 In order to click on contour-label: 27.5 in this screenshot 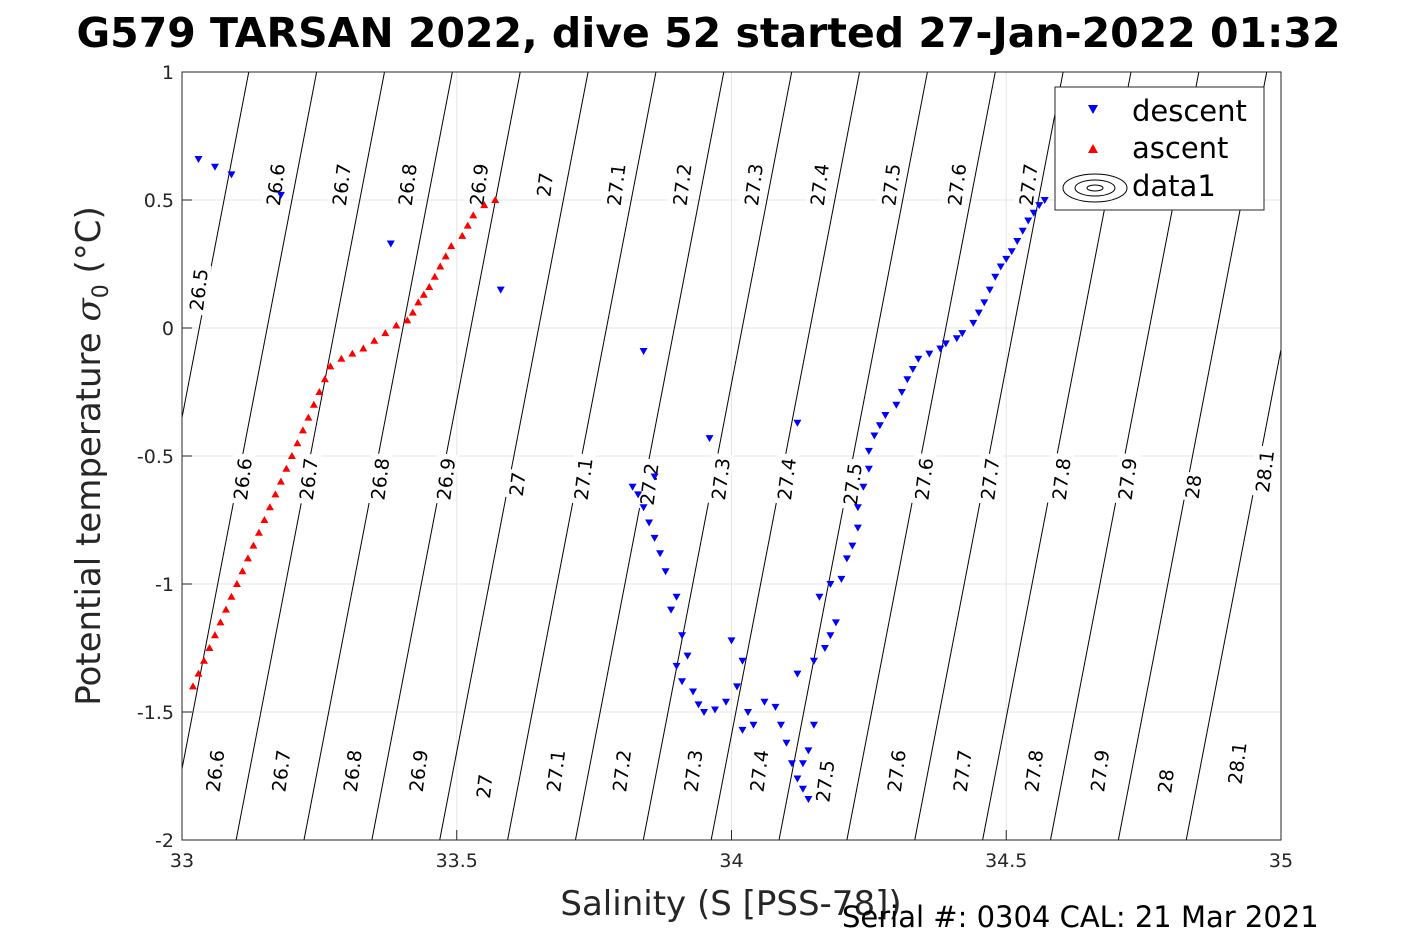, I will do `click(824, 781)`.